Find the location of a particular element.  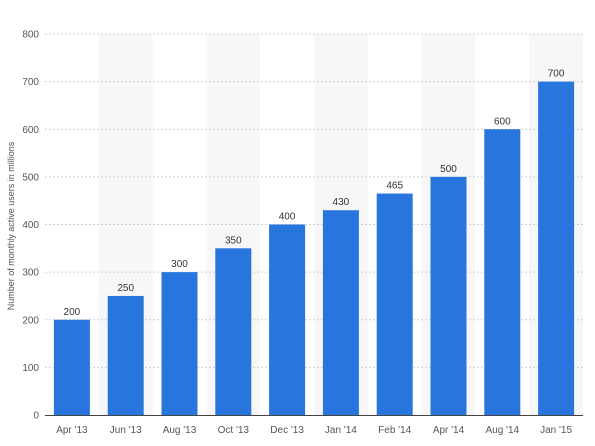

y-tick-label: 600 is located at coordinates (30, 130).